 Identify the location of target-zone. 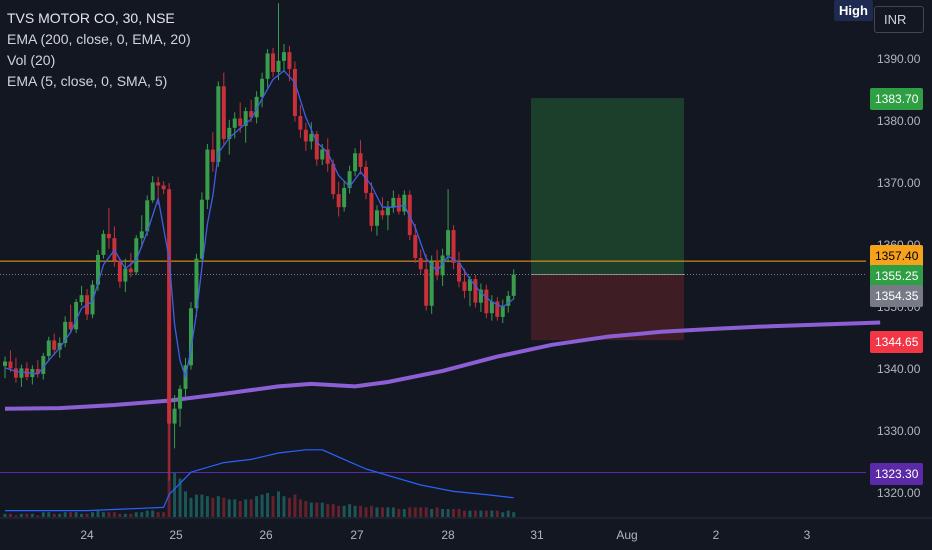
(607, 186).